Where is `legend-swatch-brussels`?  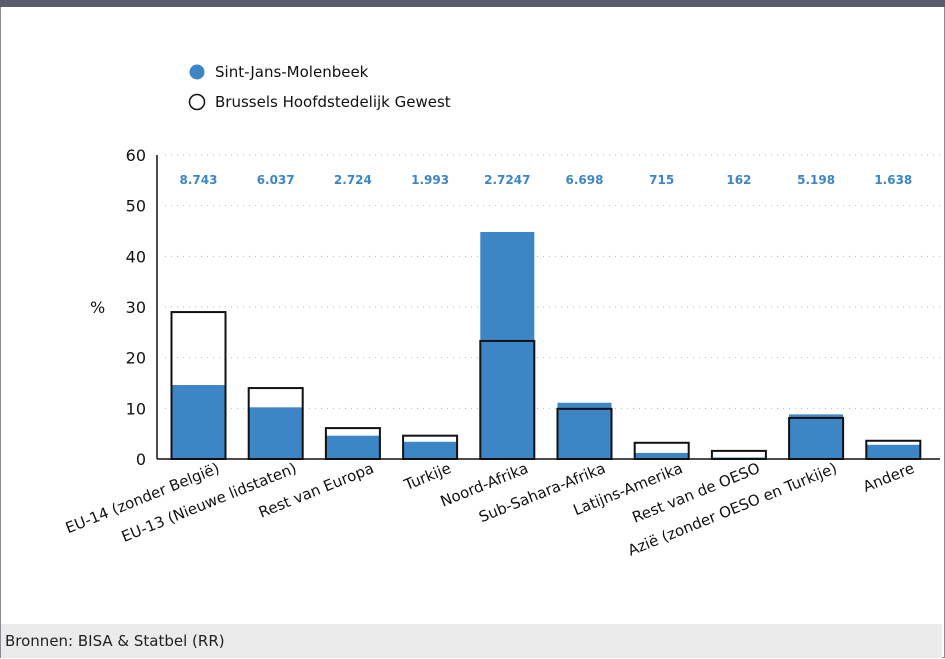 legend-swatch-brussels is located at coordinates (197, 102).